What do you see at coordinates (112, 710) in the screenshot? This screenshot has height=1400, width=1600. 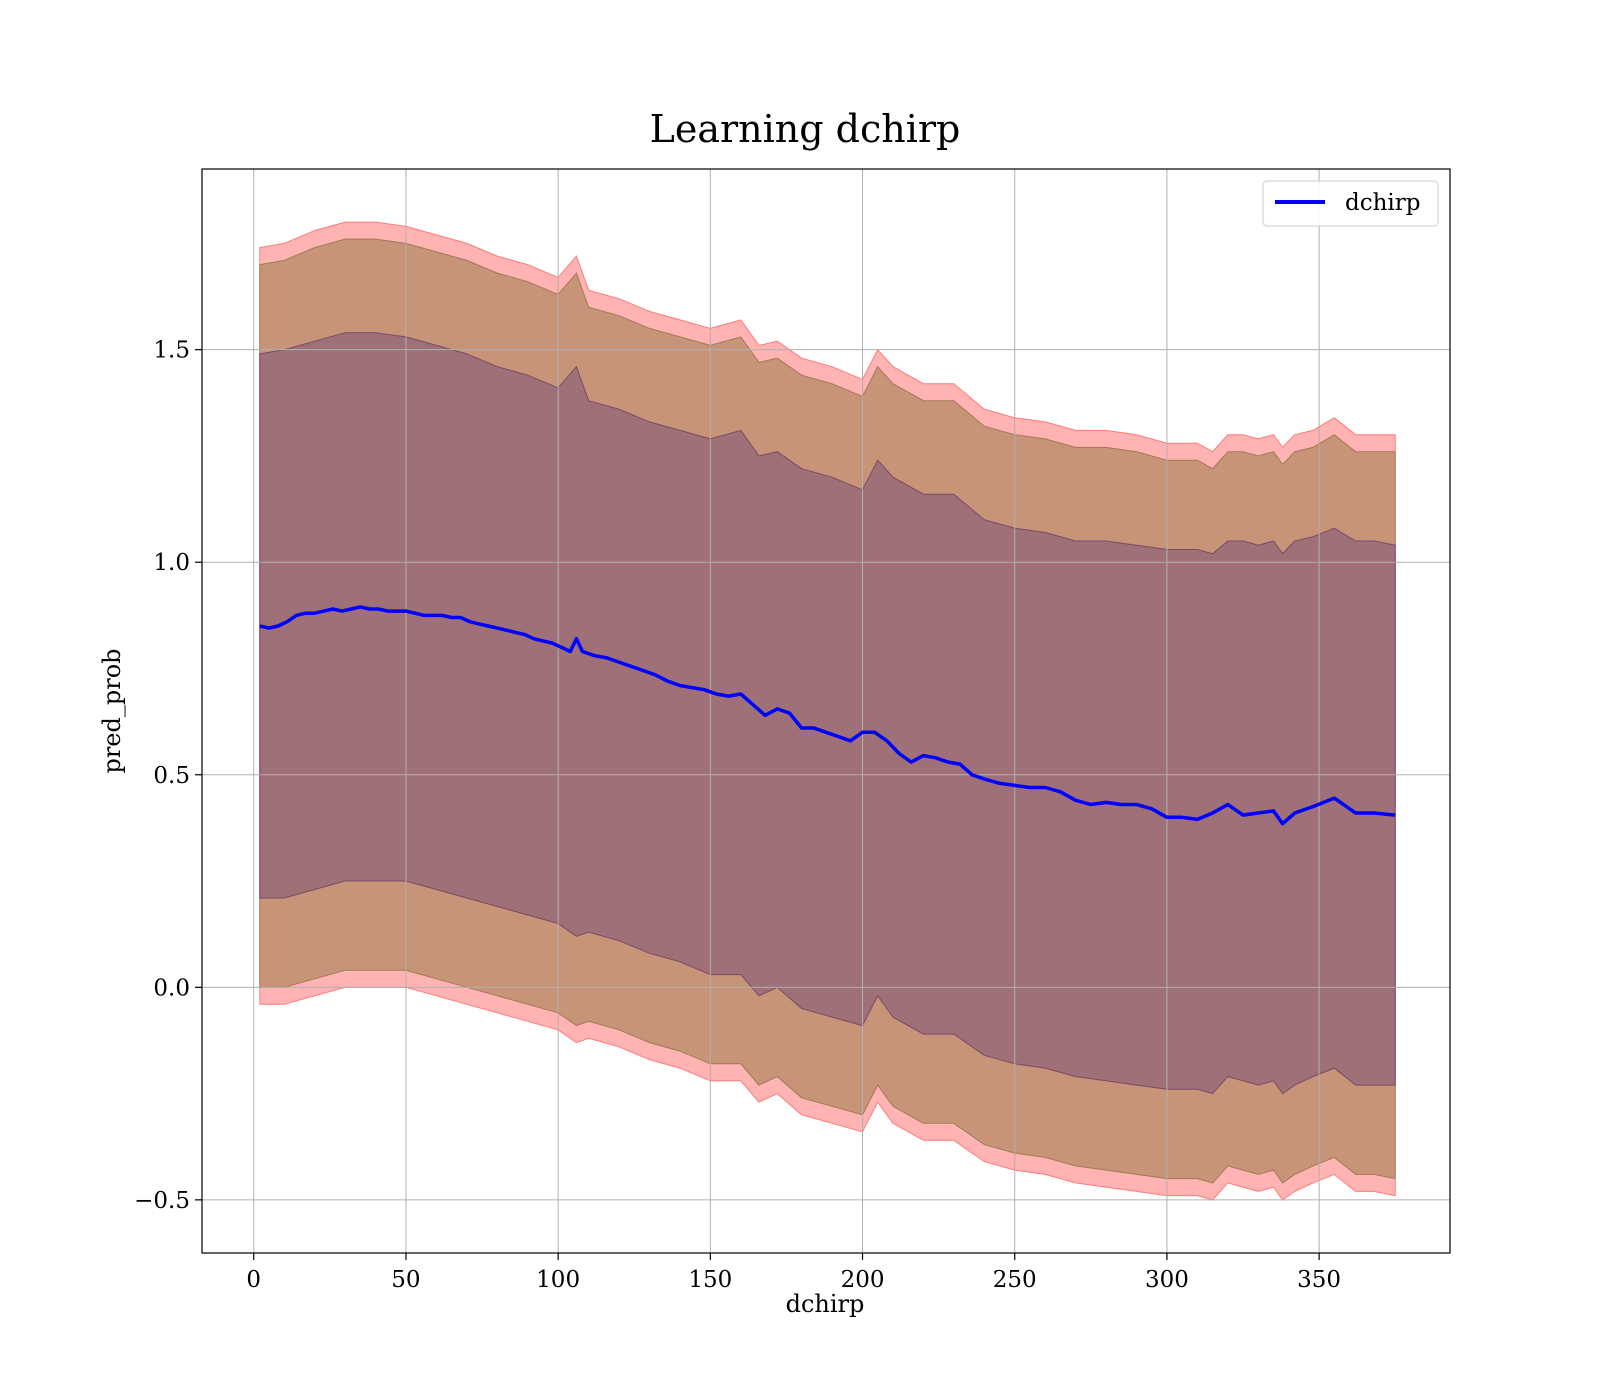 I see `y-axis-label: pred_prob` at bounding box center [112, 710].